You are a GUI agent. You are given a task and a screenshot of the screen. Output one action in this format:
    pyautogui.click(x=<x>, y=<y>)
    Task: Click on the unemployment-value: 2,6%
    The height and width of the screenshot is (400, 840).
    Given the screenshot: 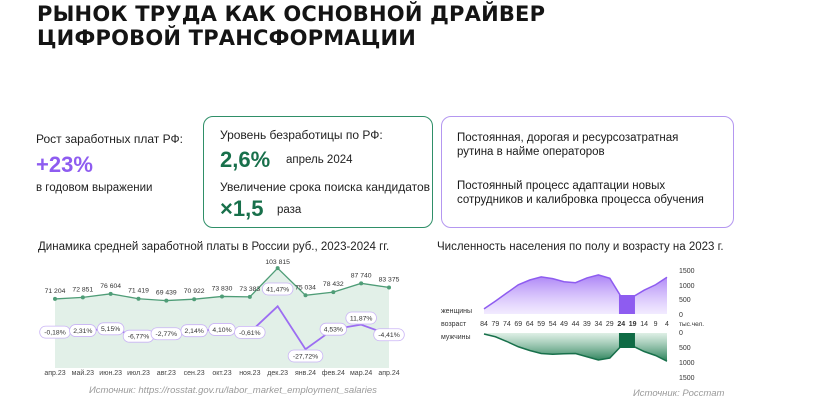 What is the action you would take?
    pyautogui.click(x=245, y=159)
    